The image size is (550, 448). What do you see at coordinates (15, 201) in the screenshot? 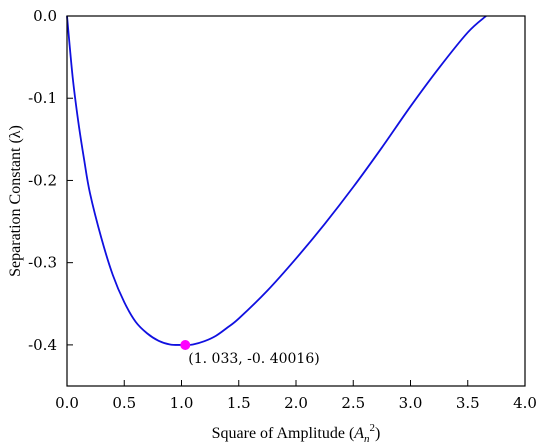
I see `y-axis-label: Separation Constant (λ)` at bounding box center [15, 201].